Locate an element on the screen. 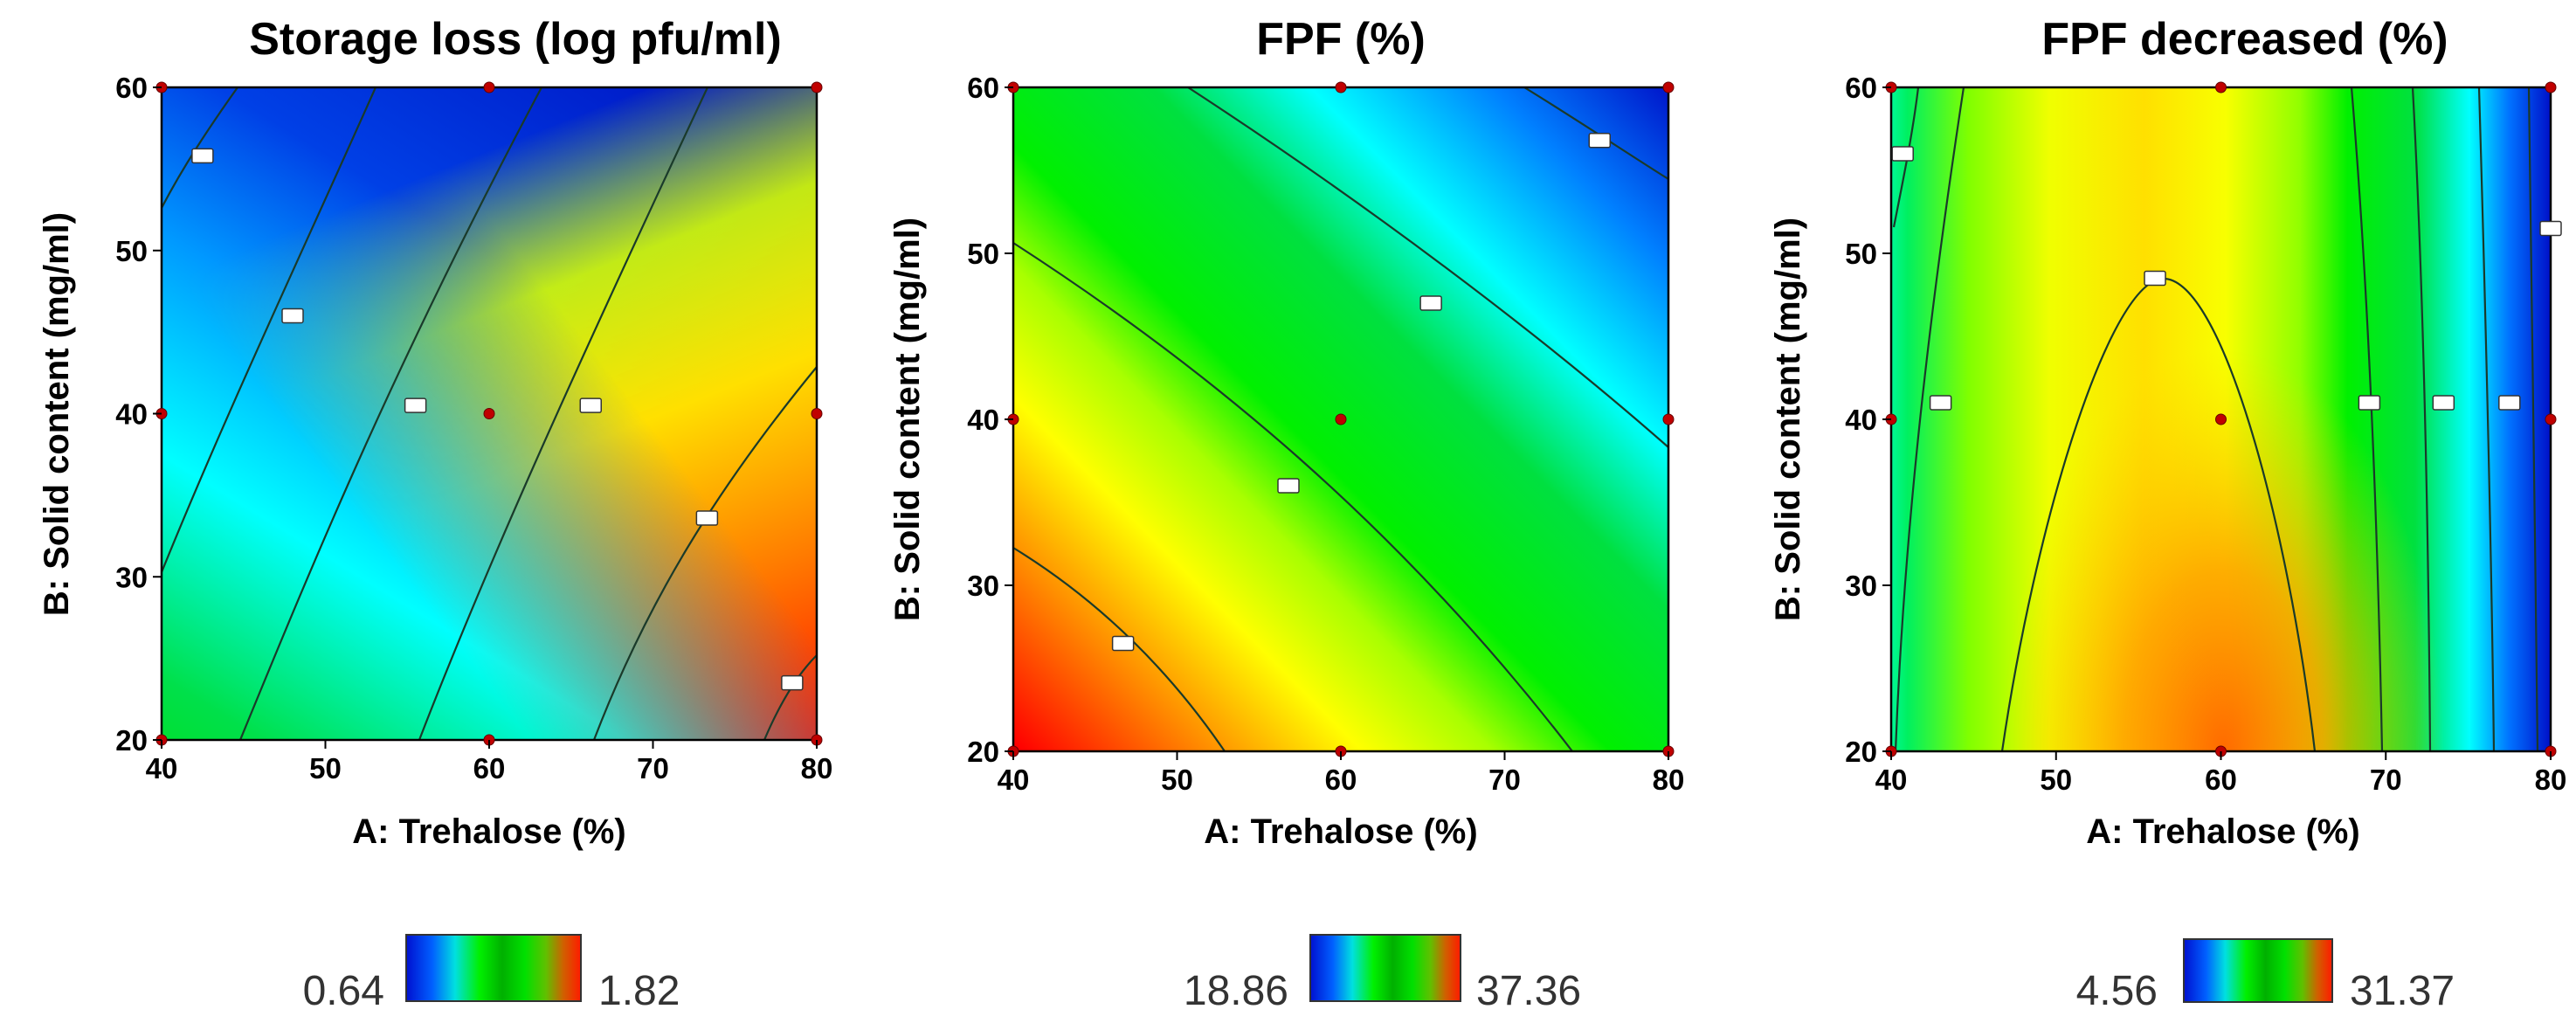  legend-min-label: 18.86 is located at coordinates (1236, 991).